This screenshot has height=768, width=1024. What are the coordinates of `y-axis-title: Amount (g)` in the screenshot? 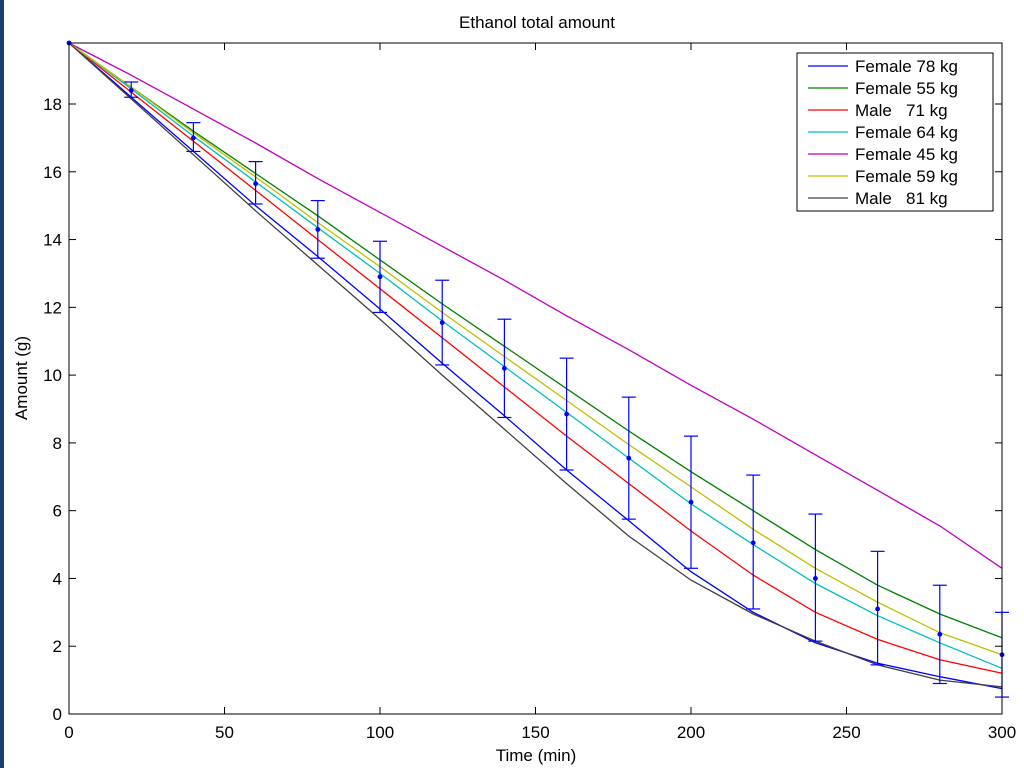 It's located at (21, 378).